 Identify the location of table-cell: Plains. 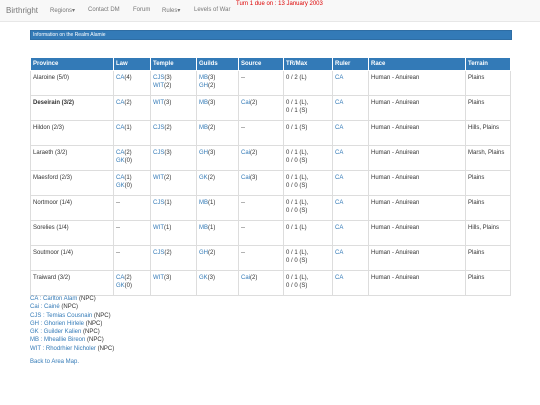
(488, 108).